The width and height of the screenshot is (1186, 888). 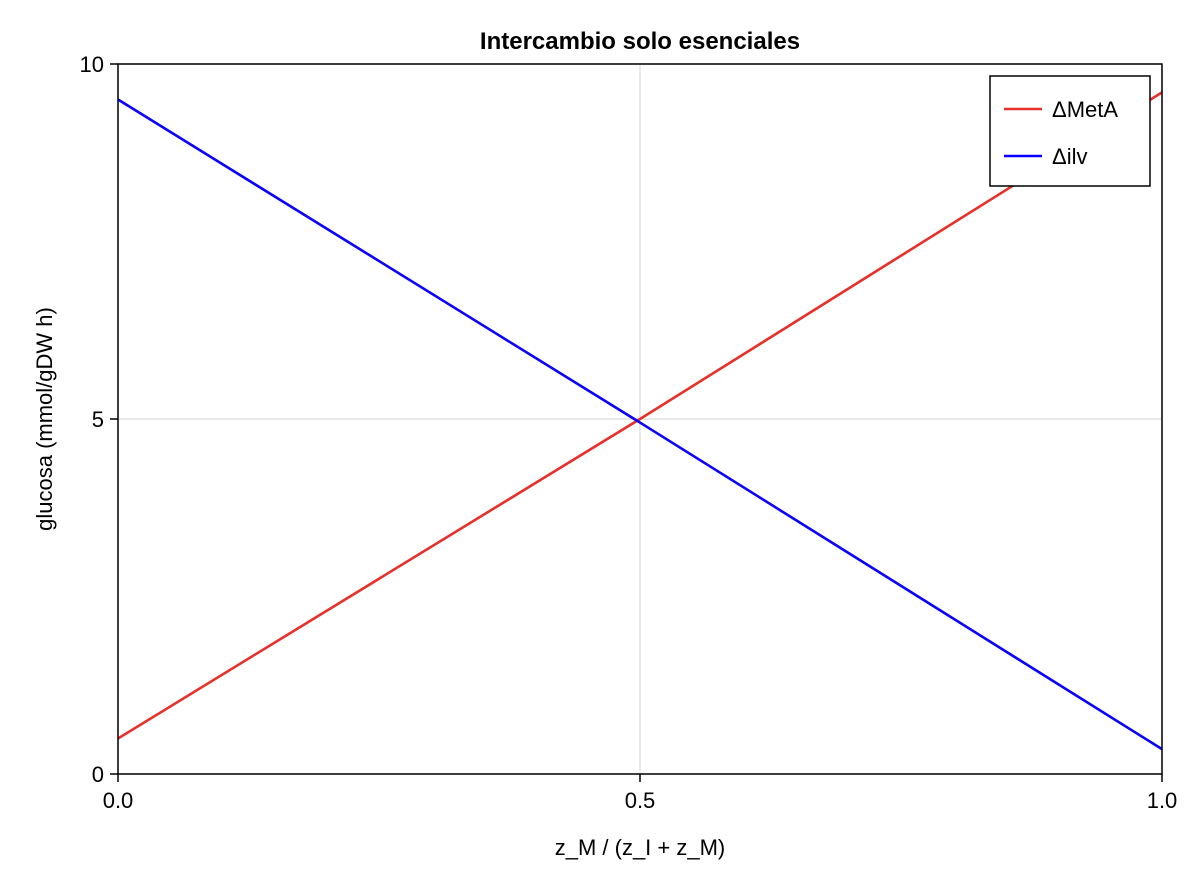 What do you see at coordinates (44, 419) in the screenshot?
I see `y-axis-label: glucosa (mmol/gDW h)` at bounding box center [44, 419].